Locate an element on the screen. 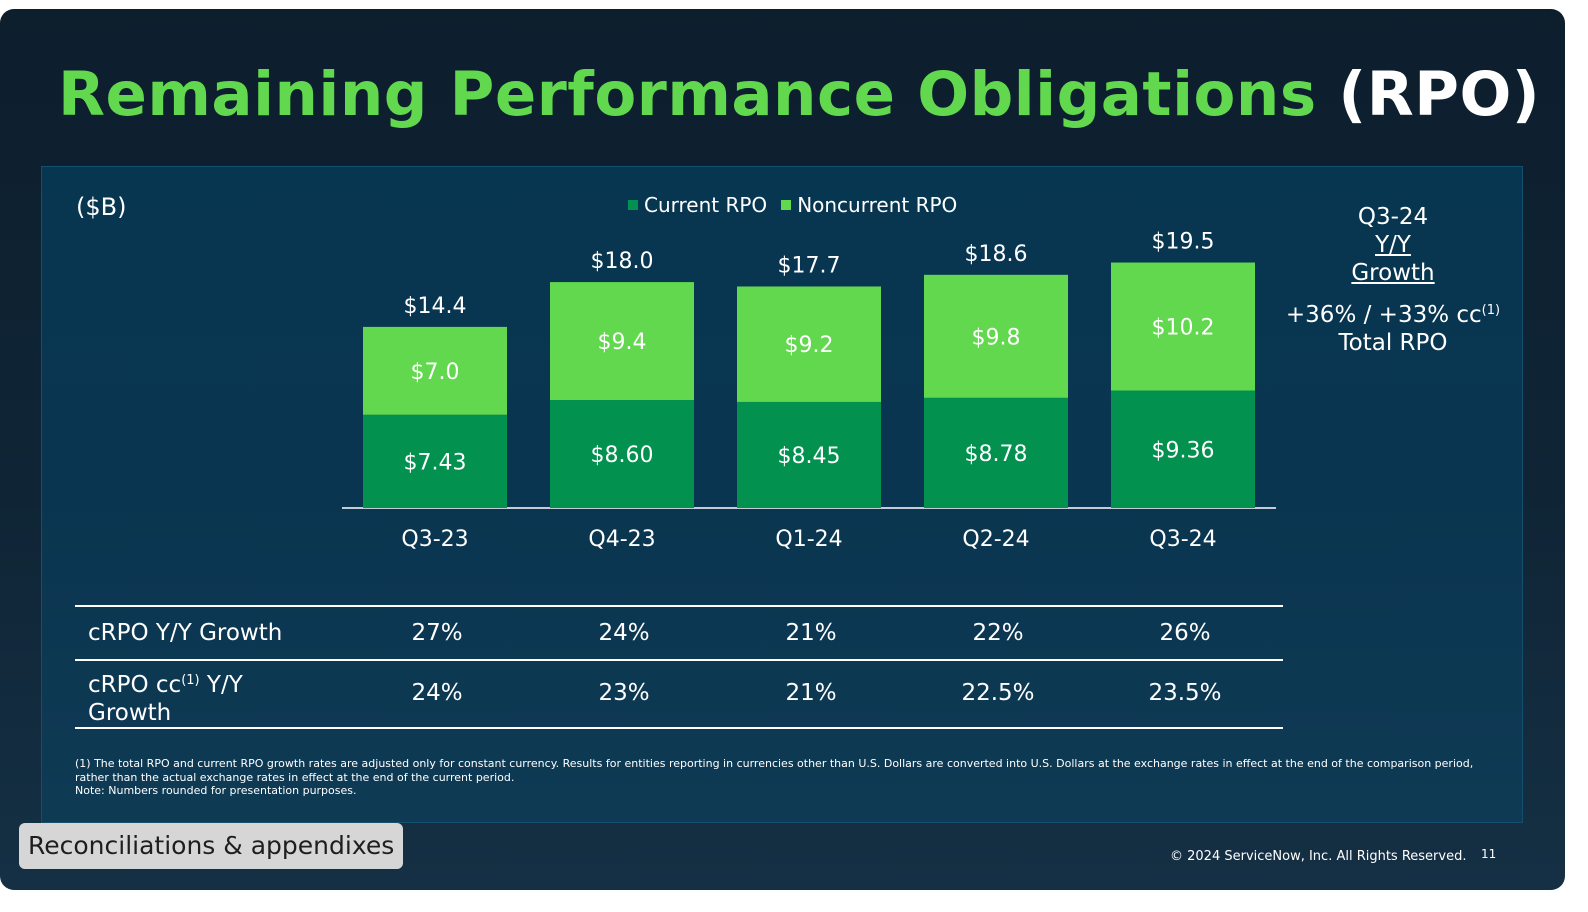 The height and width of the screenshot is (912, 1588). bar-label-current: $9.36 is located at coordinates (1183, 450).